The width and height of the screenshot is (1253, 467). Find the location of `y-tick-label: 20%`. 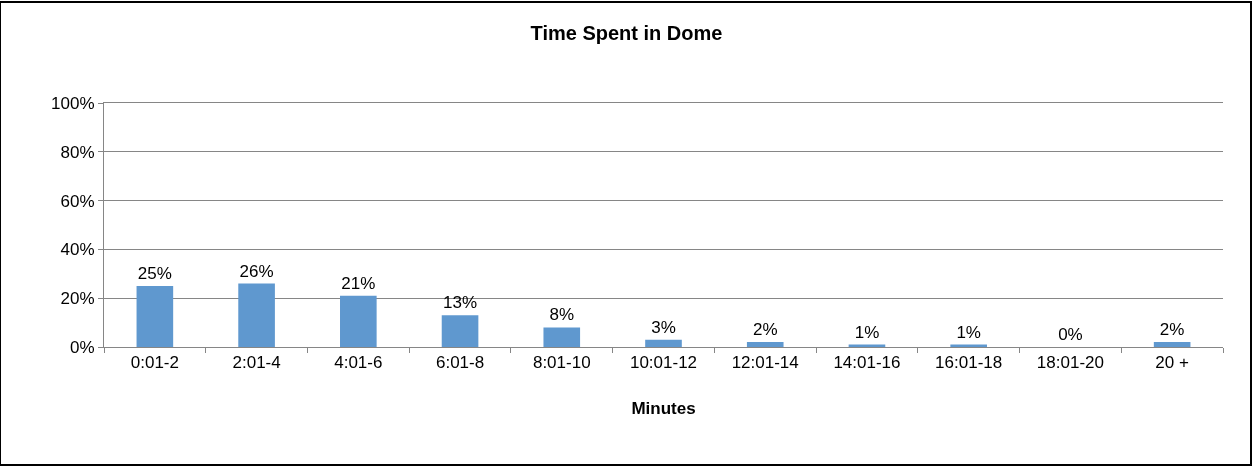

y-tick-label: 20% is located at coordinates (77, 299).